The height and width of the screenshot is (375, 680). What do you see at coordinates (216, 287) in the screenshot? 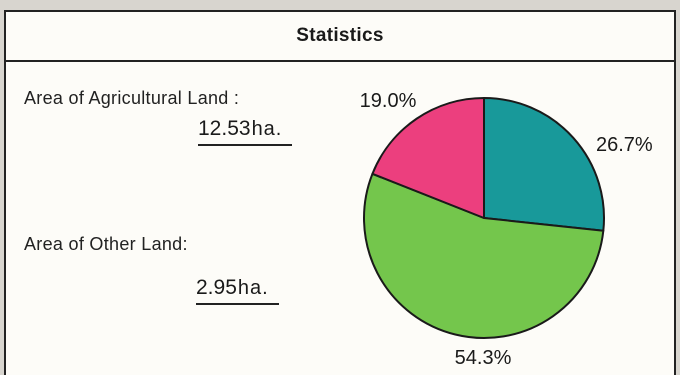
I see `other-land-number: 2.95` at bounding box center [216, 287].